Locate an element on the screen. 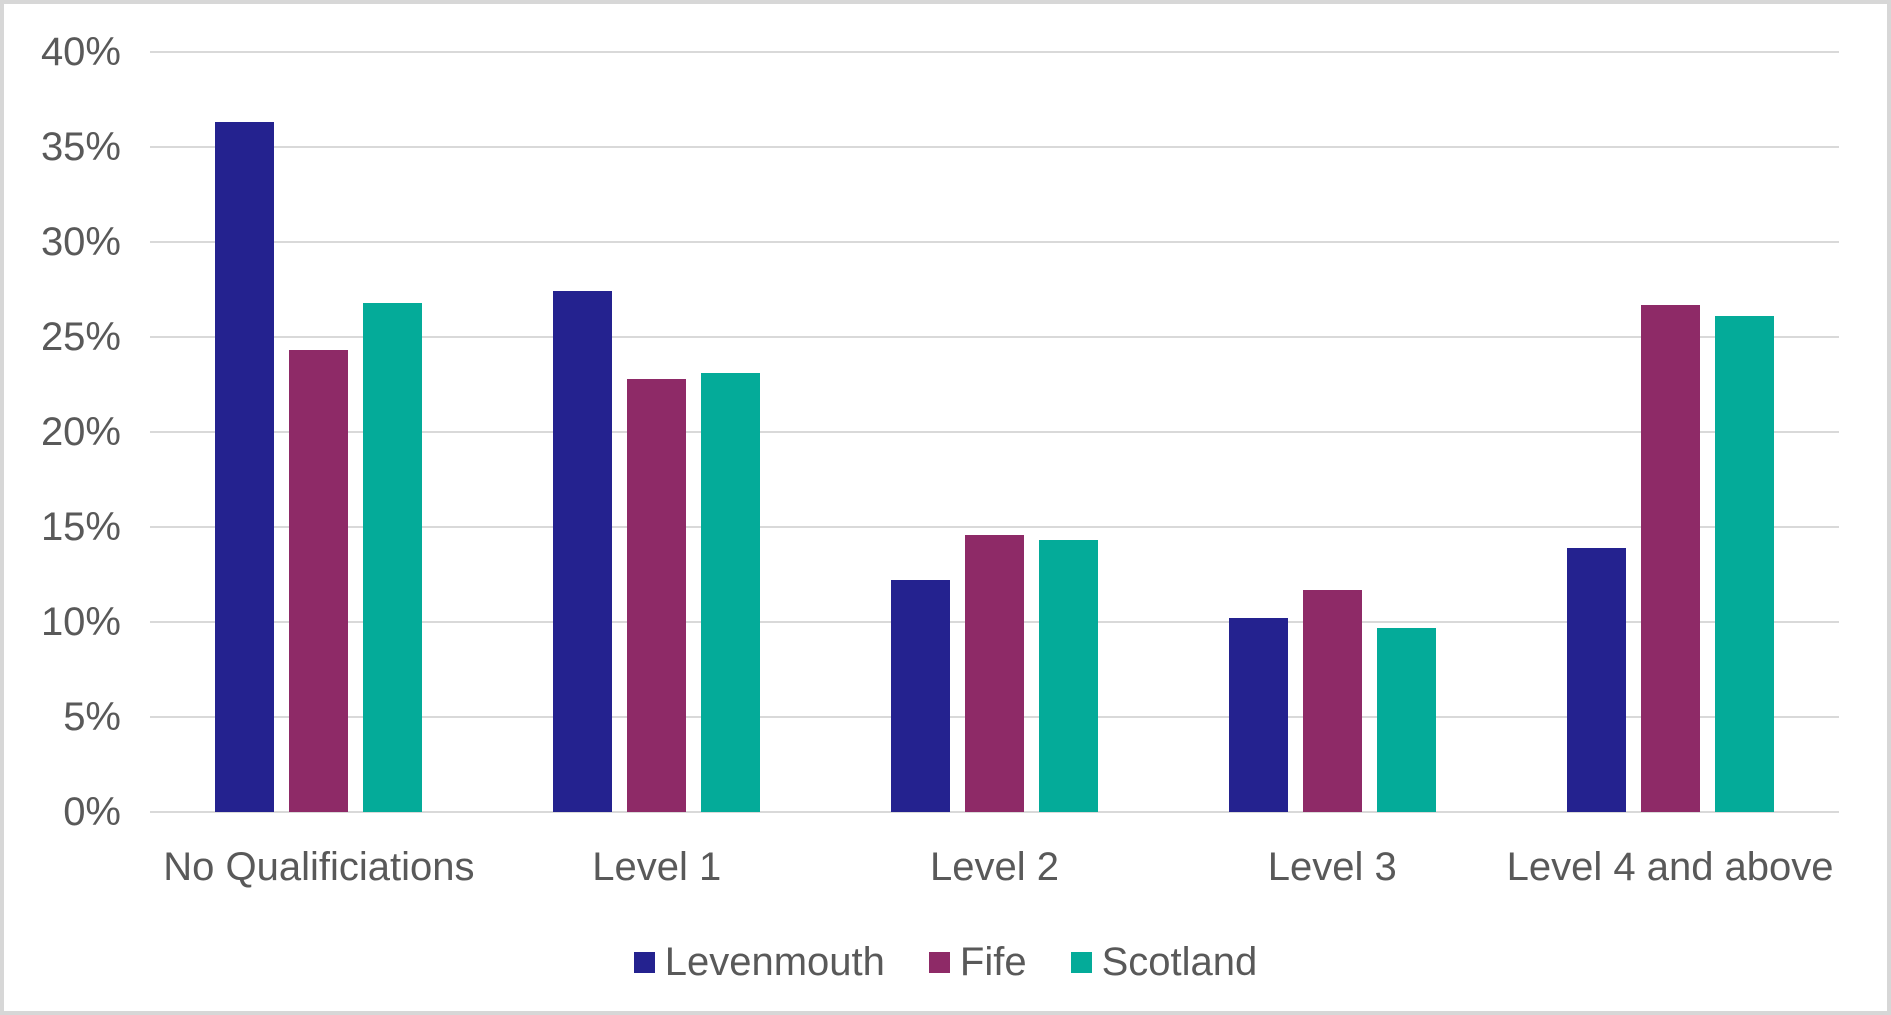 This screenshot has height=1015, width=1891. x-axis-label-no-qualificiations: No Qualificiations is located at coordinates (319, 867).